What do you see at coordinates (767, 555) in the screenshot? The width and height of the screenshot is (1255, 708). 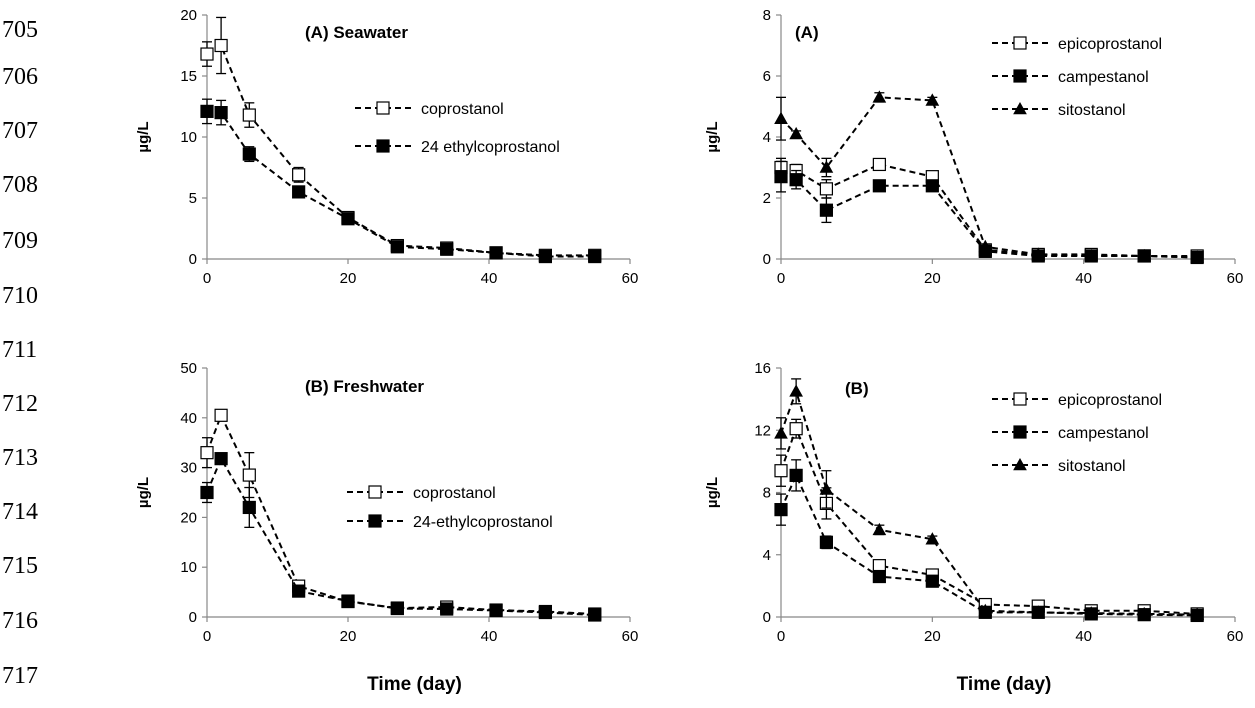 I see `y-tick-label: 4` at bounding box center [767, 555].